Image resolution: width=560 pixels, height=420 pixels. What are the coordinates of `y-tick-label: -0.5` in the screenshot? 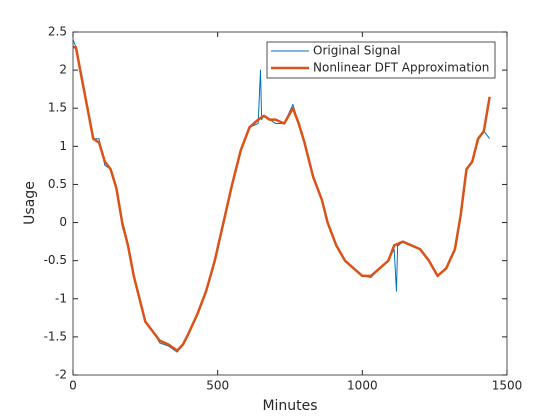 It's located at (55, 260).